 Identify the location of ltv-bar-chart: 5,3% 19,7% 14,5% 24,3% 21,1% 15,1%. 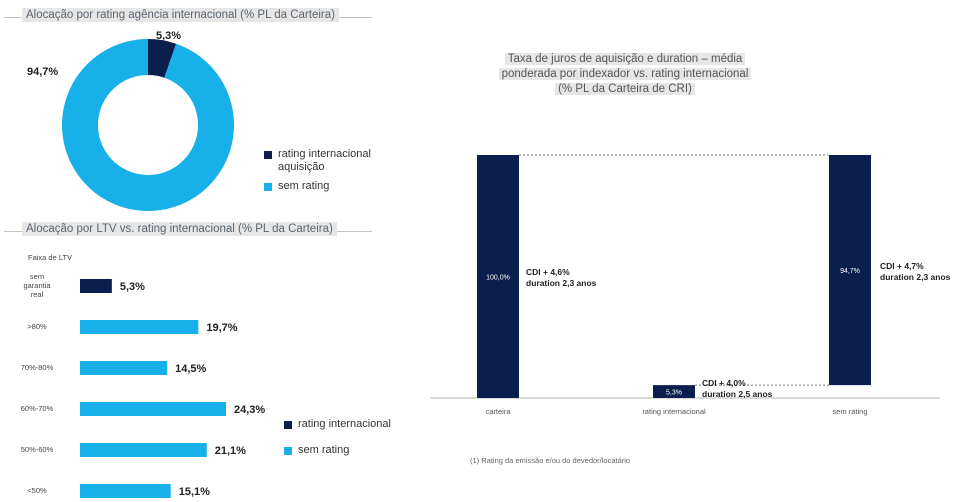
(172, 388).